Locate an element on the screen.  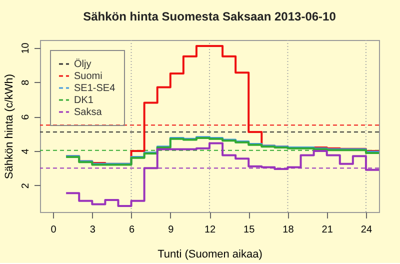
legend-label: Suomi is located at coordinates (88, 76).